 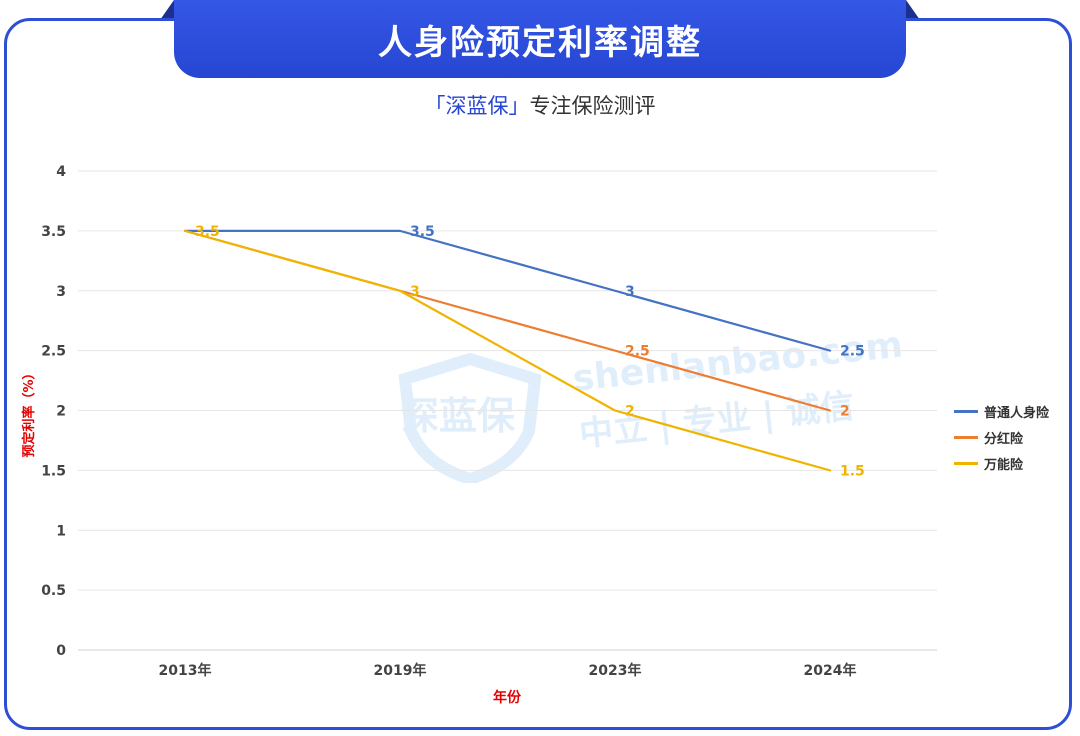 What do you see at coordinates (53, 352) in the screenshot?
I see `y-tick-label: 2.5` at bounding box center [53, 352].